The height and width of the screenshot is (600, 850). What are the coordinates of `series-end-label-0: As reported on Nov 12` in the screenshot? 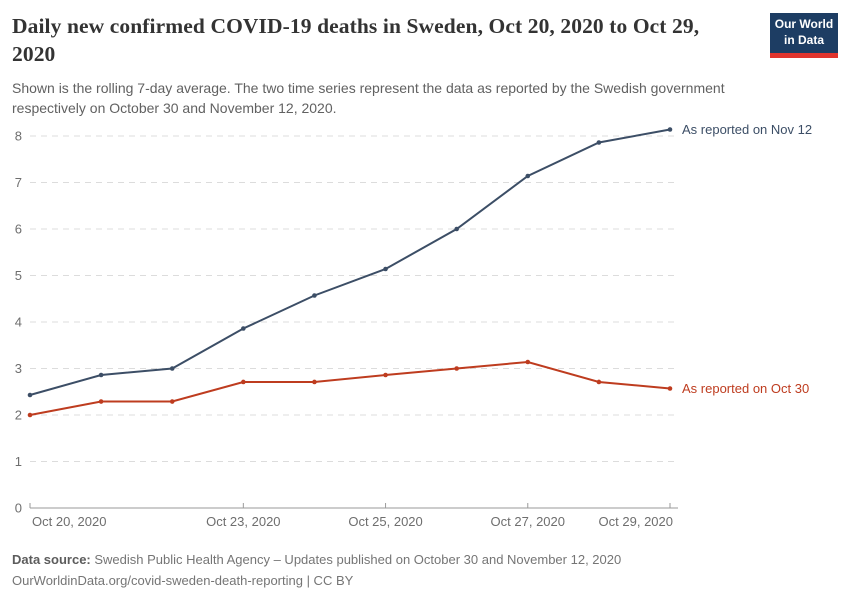 It's located at (747, 129).